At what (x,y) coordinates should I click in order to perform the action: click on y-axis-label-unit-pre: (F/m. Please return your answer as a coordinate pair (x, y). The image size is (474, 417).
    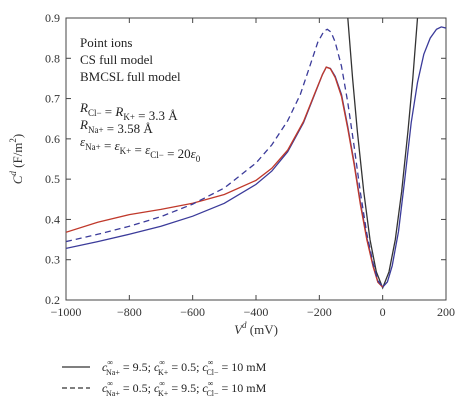
    Looking at the image, I should click on (17, 157).